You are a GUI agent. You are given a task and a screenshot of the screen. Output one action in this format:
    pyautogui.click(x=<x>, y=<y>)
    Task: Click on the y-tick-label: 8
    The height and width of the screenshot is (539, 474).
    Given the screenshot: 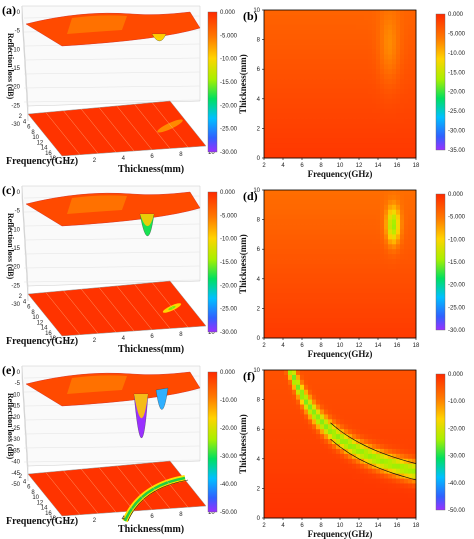 What is the action you would take?
    pyautogui.click(x=181, y=515)
    